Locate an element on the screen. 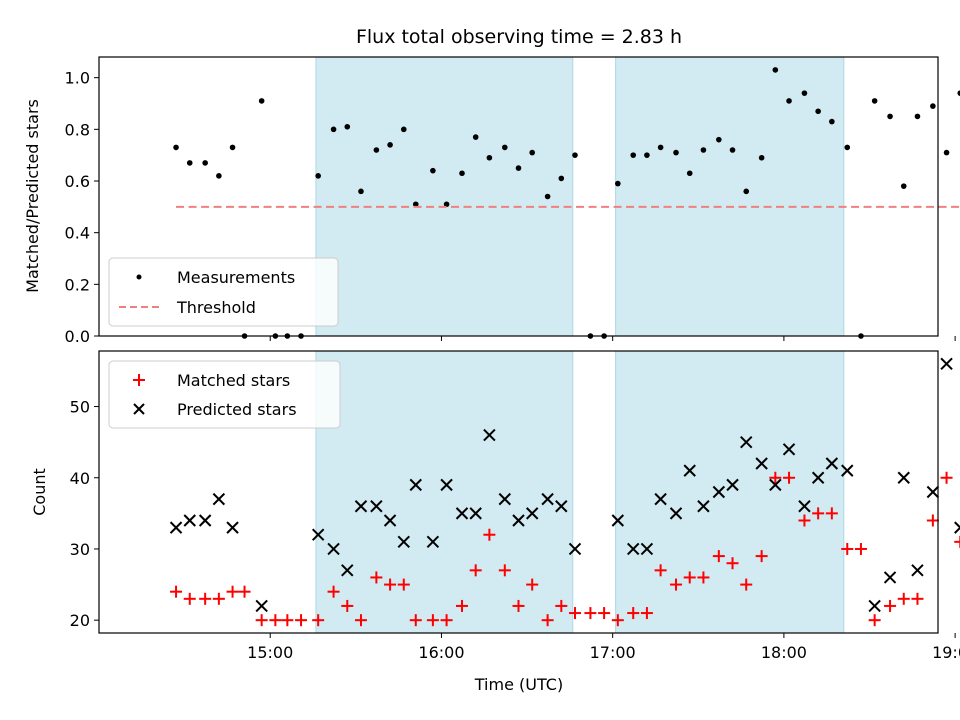  legend-measurements-marker is located at coordinates (139, 277).